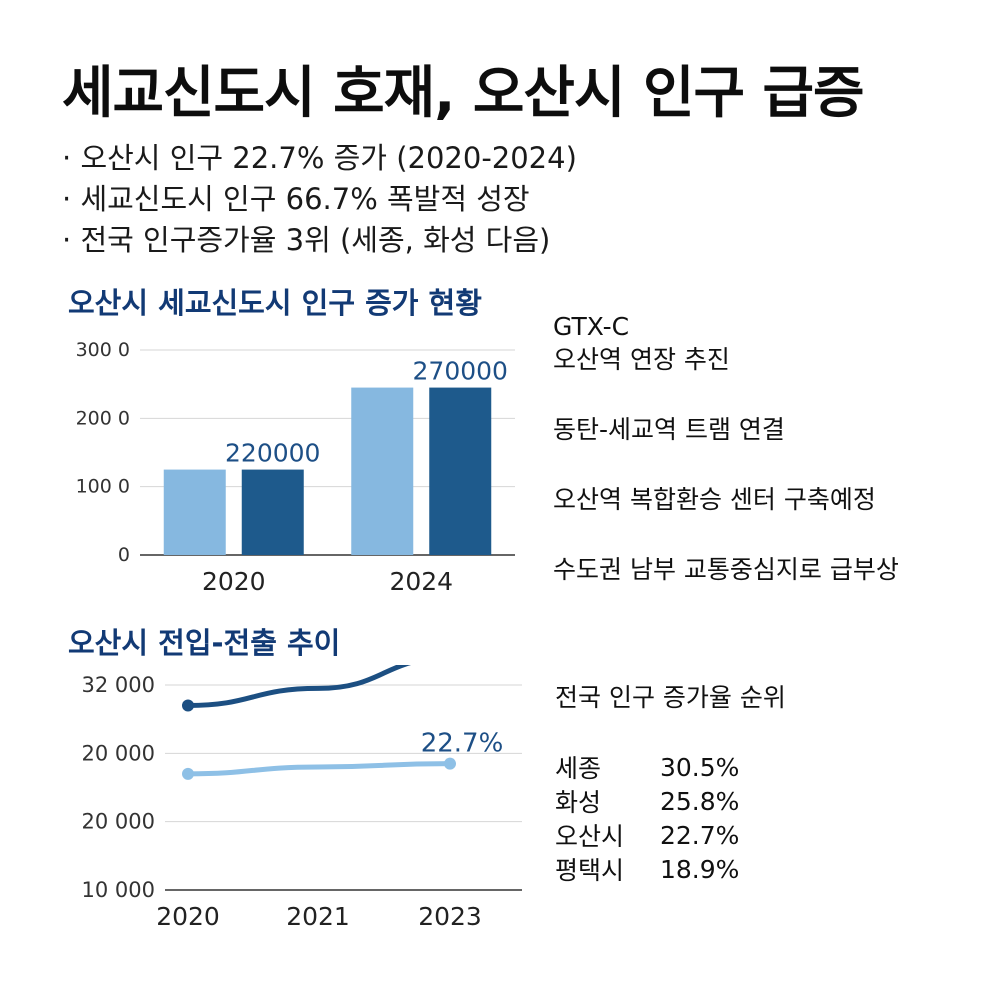 The height and width of the screenshot is (1000, 1000). Describe the element at coordinates (590, 836) in the screenshot. I see `ranking-region: 오산시` at that location.